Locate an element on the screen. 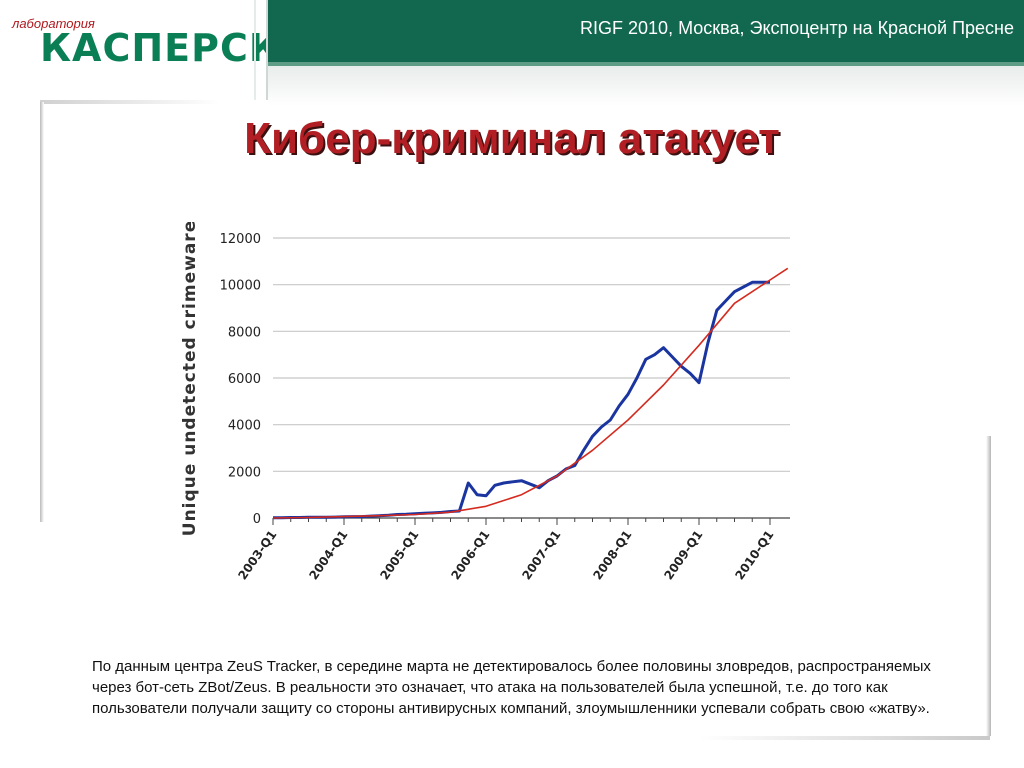  x-tick-label: 2007-Q1 is located at coordinates (541, 555).